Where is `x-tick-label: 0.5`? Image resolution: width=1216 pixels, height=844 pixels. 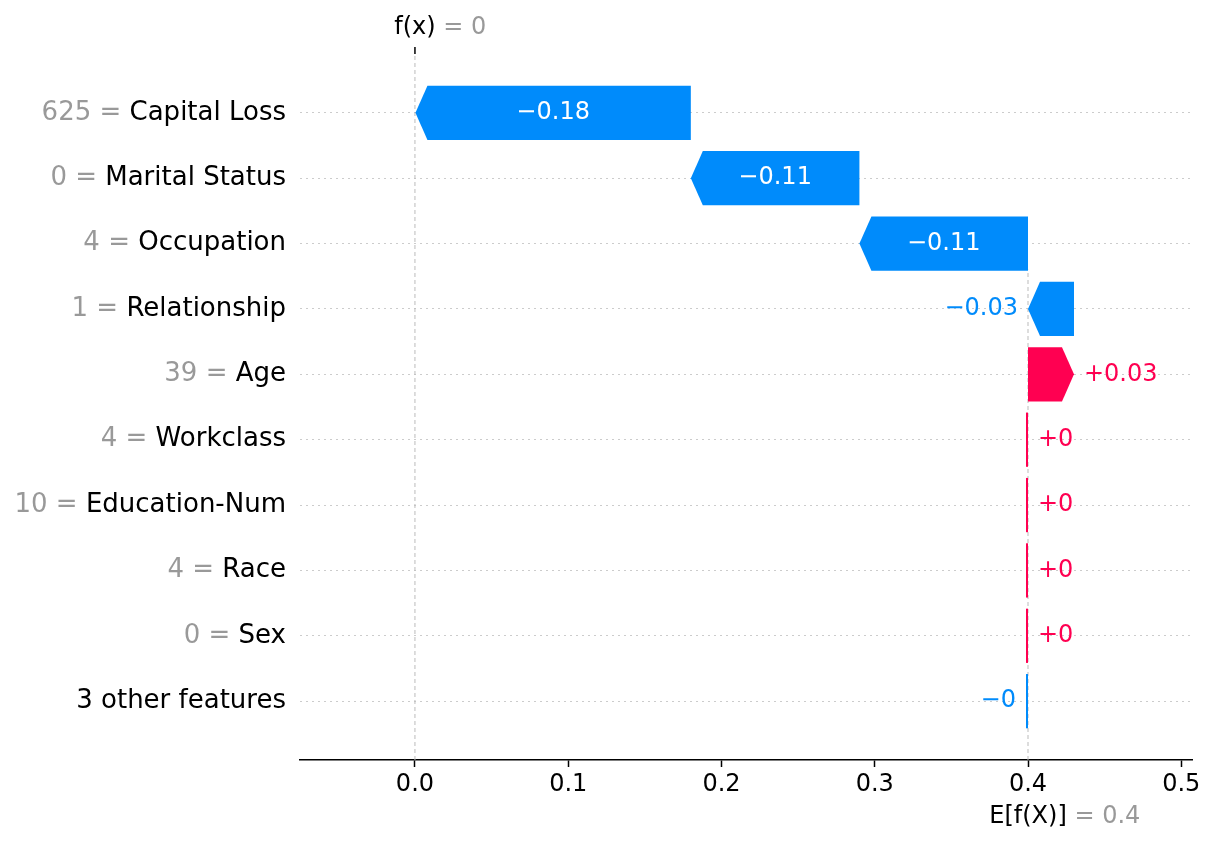 x-tick-label: 0.5 is located at coordinates (1181, 782).